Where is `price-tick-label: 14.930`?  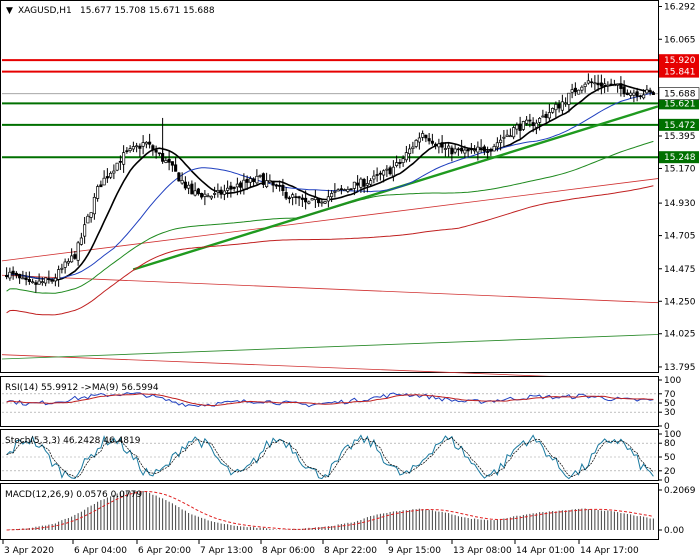
price-tick-label: 14.930 is located at coordinates (680, 204).